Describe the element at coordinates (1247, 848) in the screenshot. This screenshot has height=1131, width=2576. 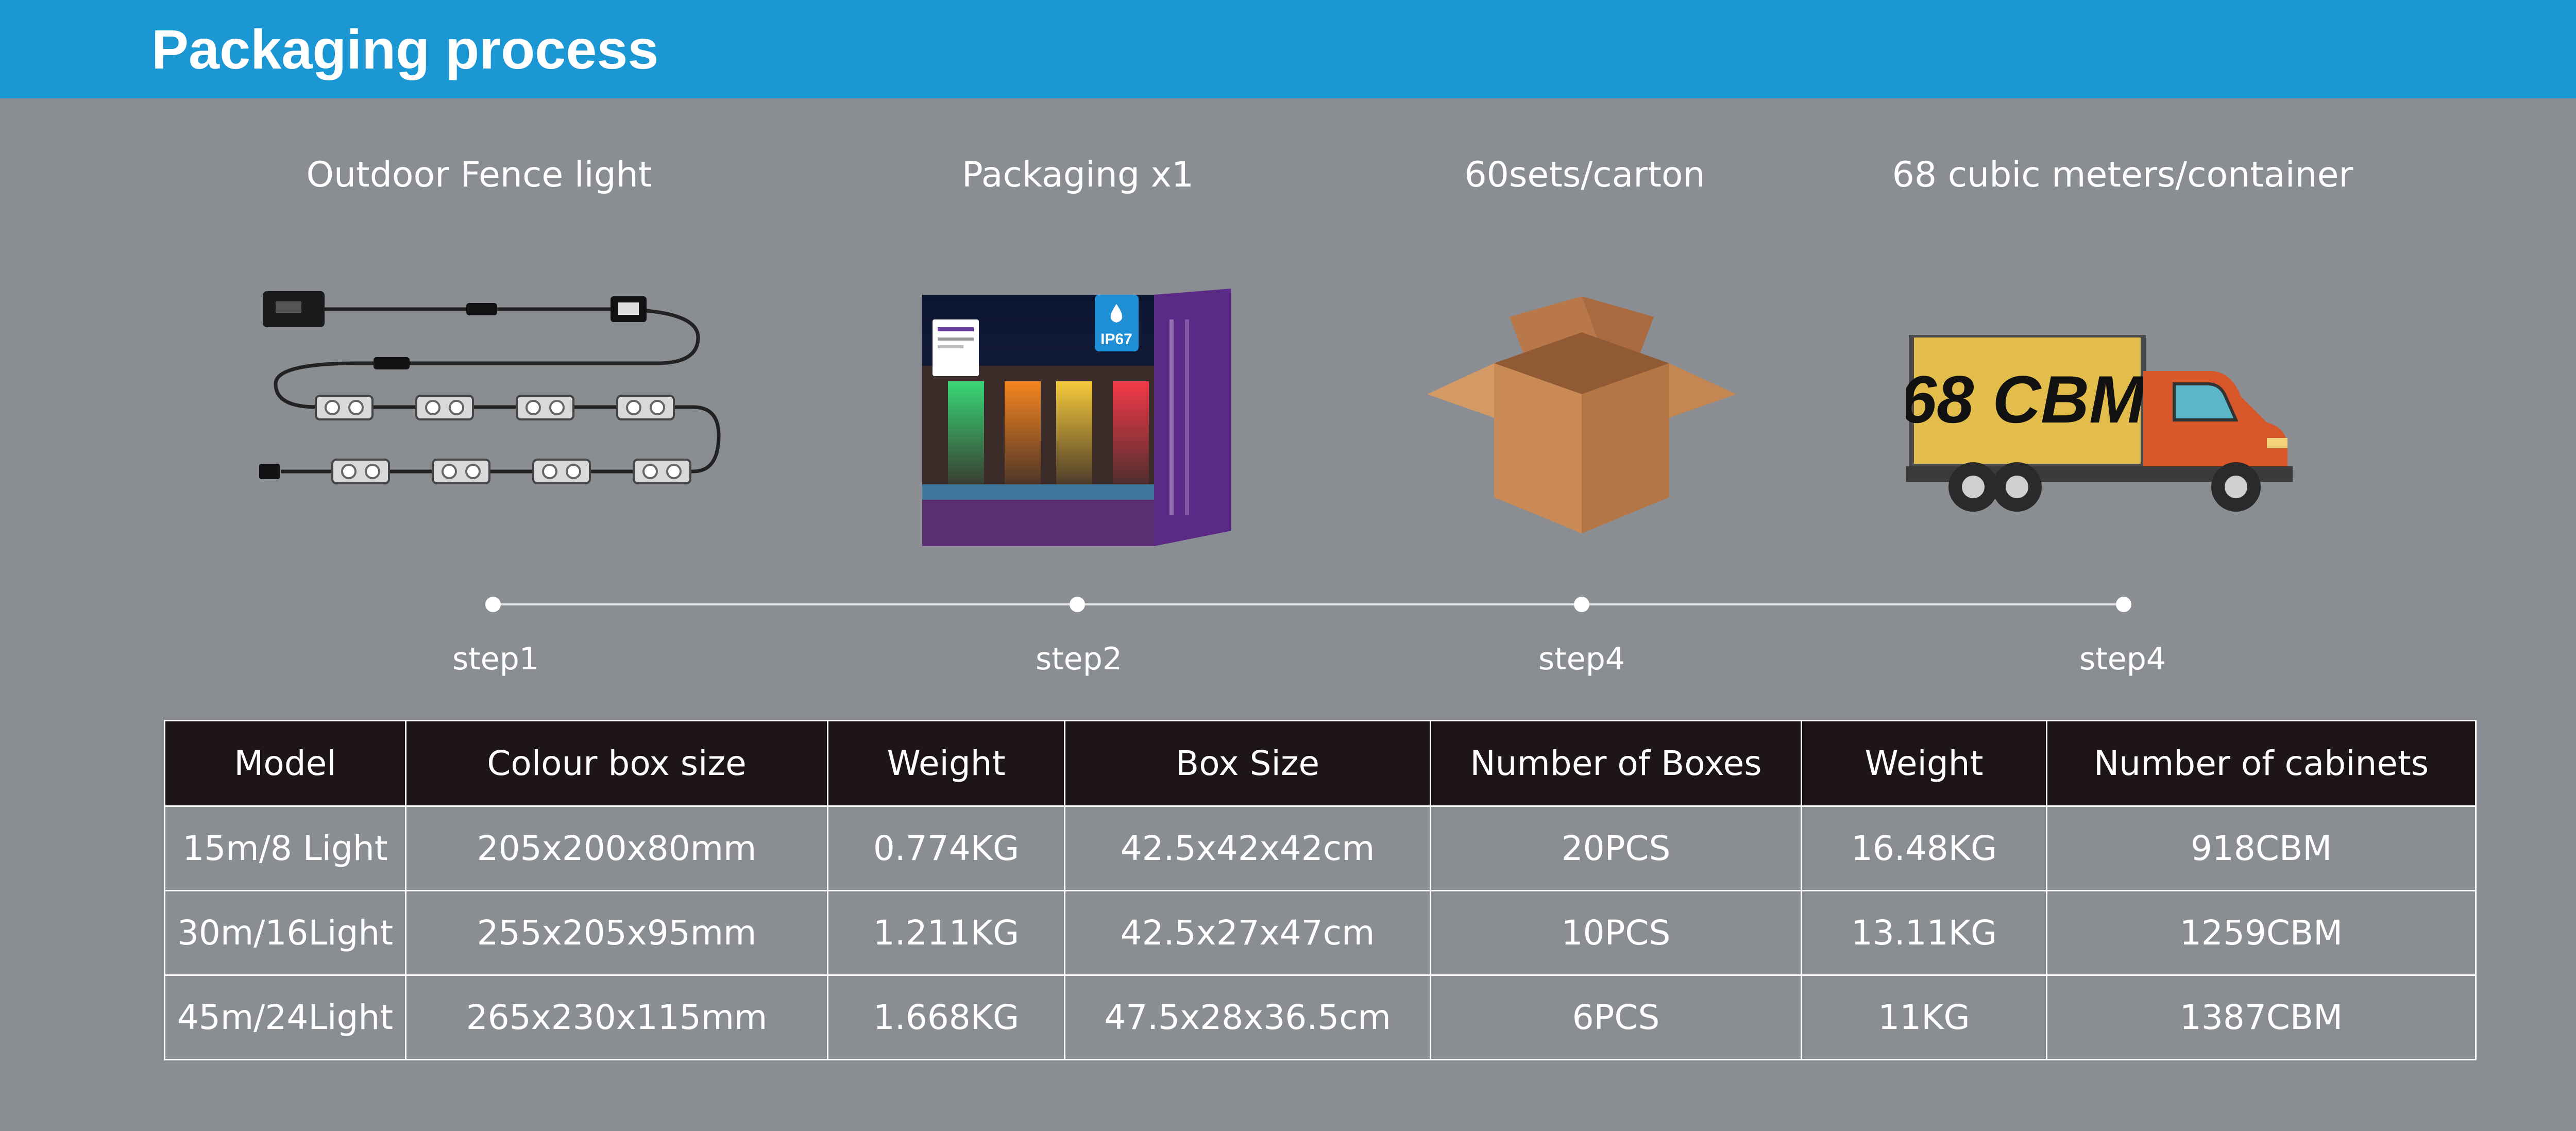
I see `cell-box-size: 42.5x42x42cm` at that location.